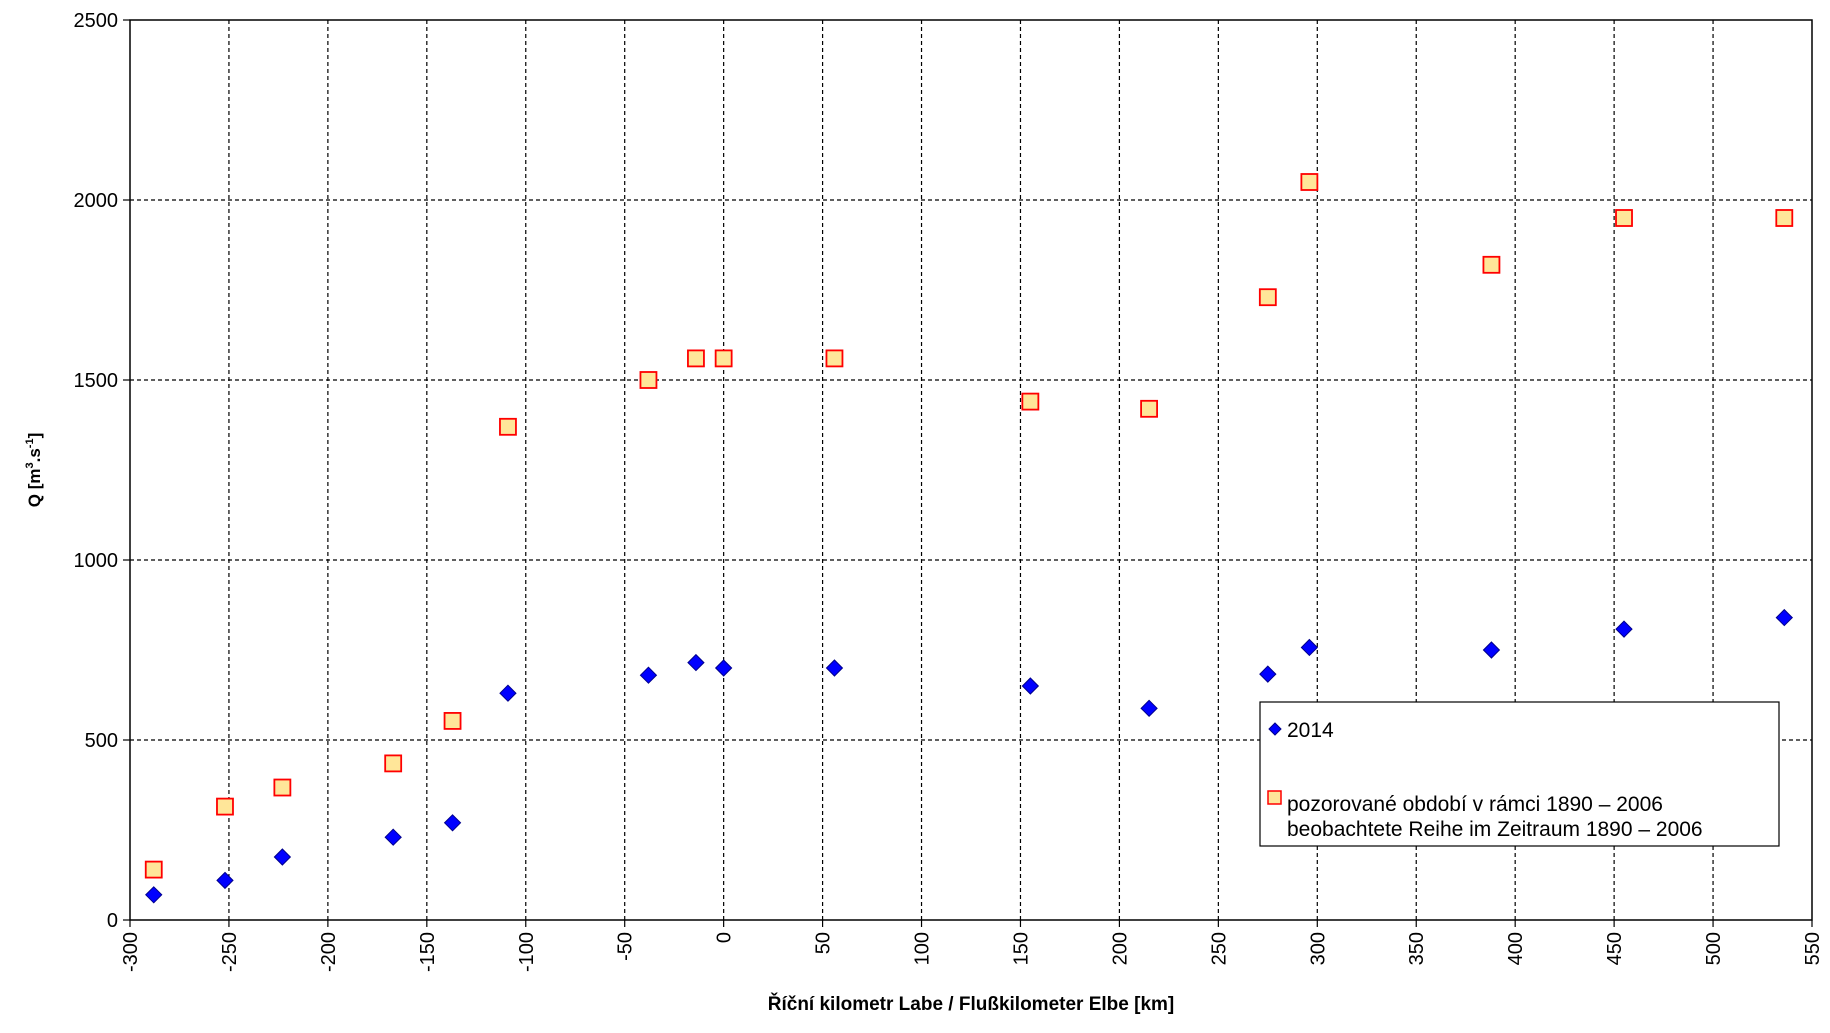 Image resolution: width=1830 pixels, height=1033 pixels. Describe the element at coordinates (96, 471) in the screenshot. I see `y-tick-labels: 0 500 1000 1500 2000 2500` at that location.